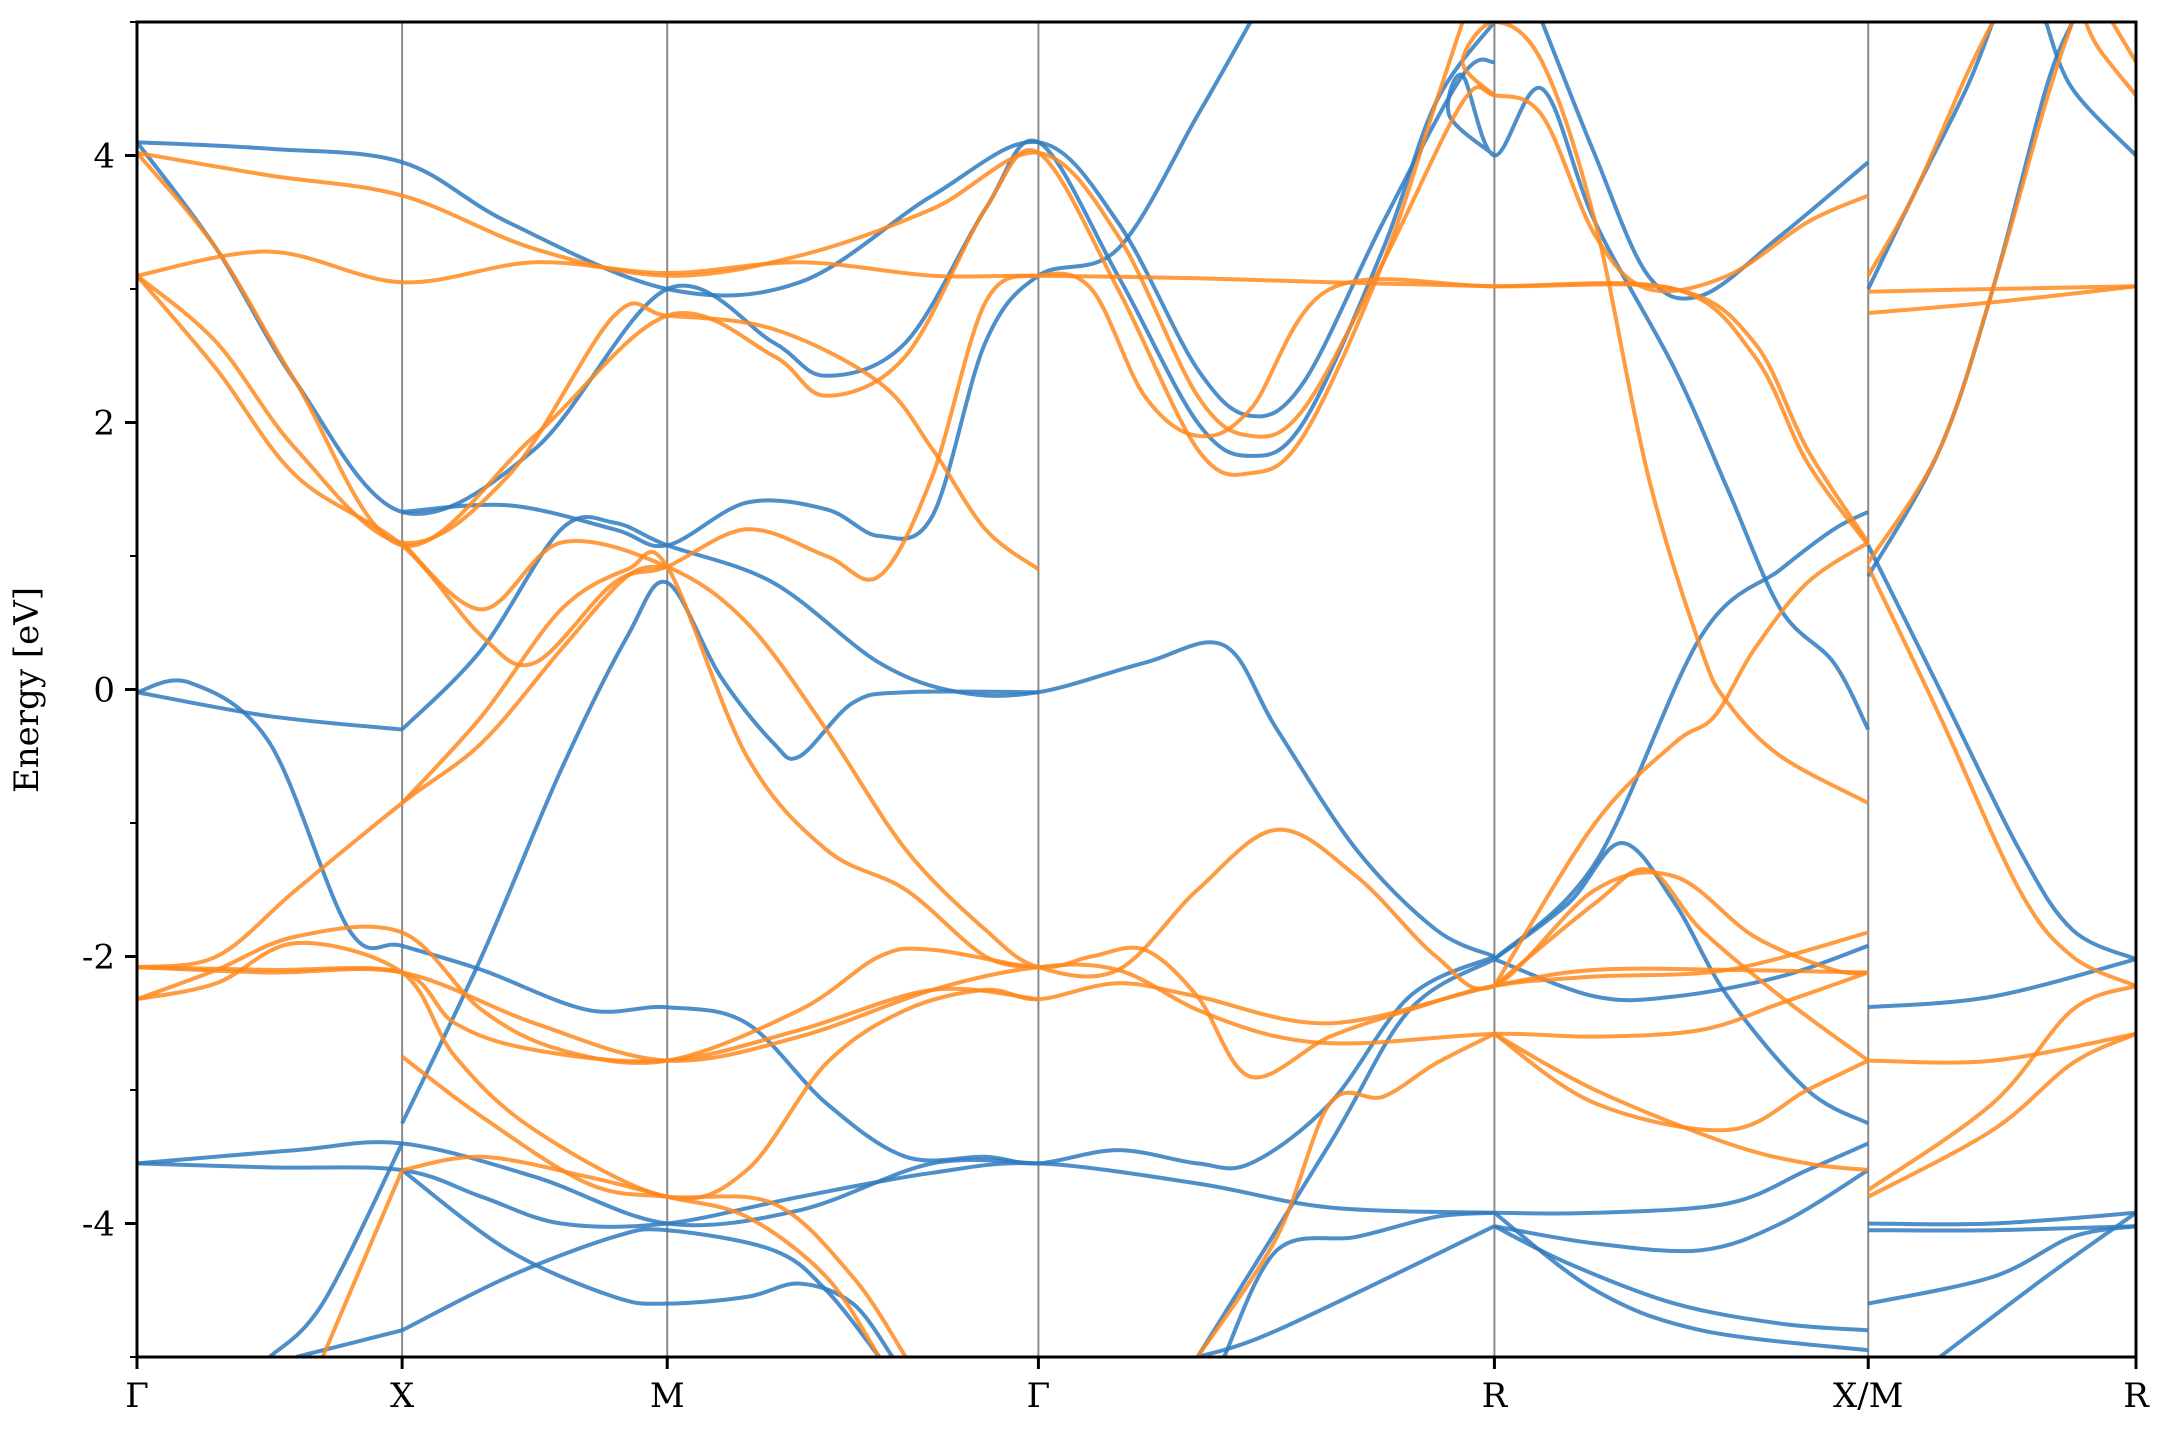  What do you see at coordinates (104, 691) in the screenshot?
I see `y-tick-label: 0` at bounding box center [104, 691].